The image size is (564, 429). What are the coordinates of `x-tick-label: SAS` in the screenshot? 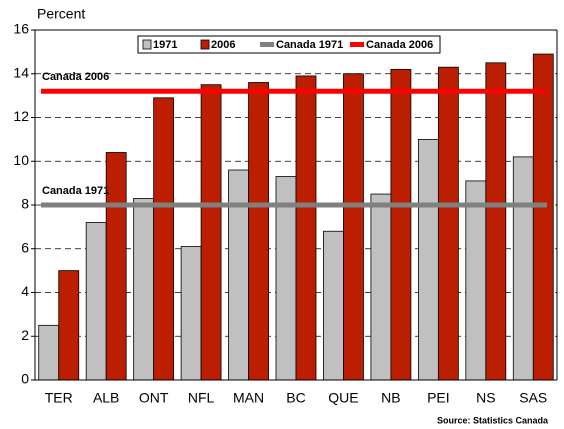 It's located at (533, 398).